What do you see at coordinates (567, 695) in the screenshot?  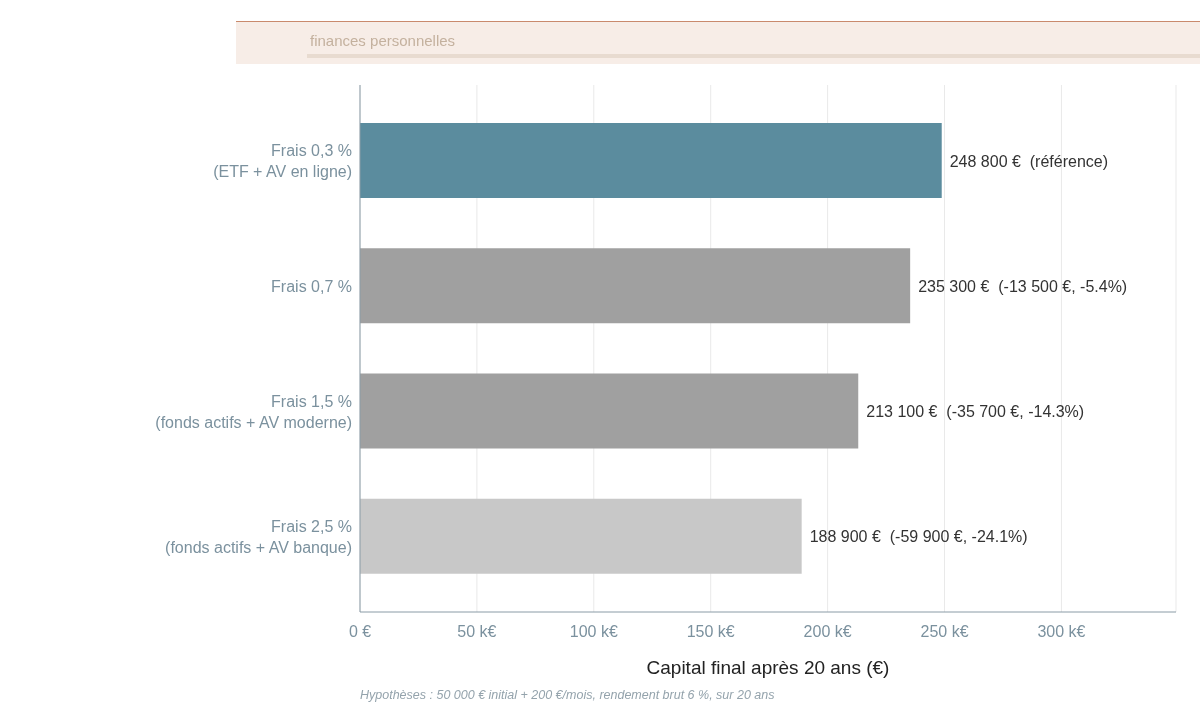 I see `text: Hypothèses : 50 000 € initial + 200 €/mois, rendement brut 6 %, sur 20 ans` at bounding box center [567, 695].